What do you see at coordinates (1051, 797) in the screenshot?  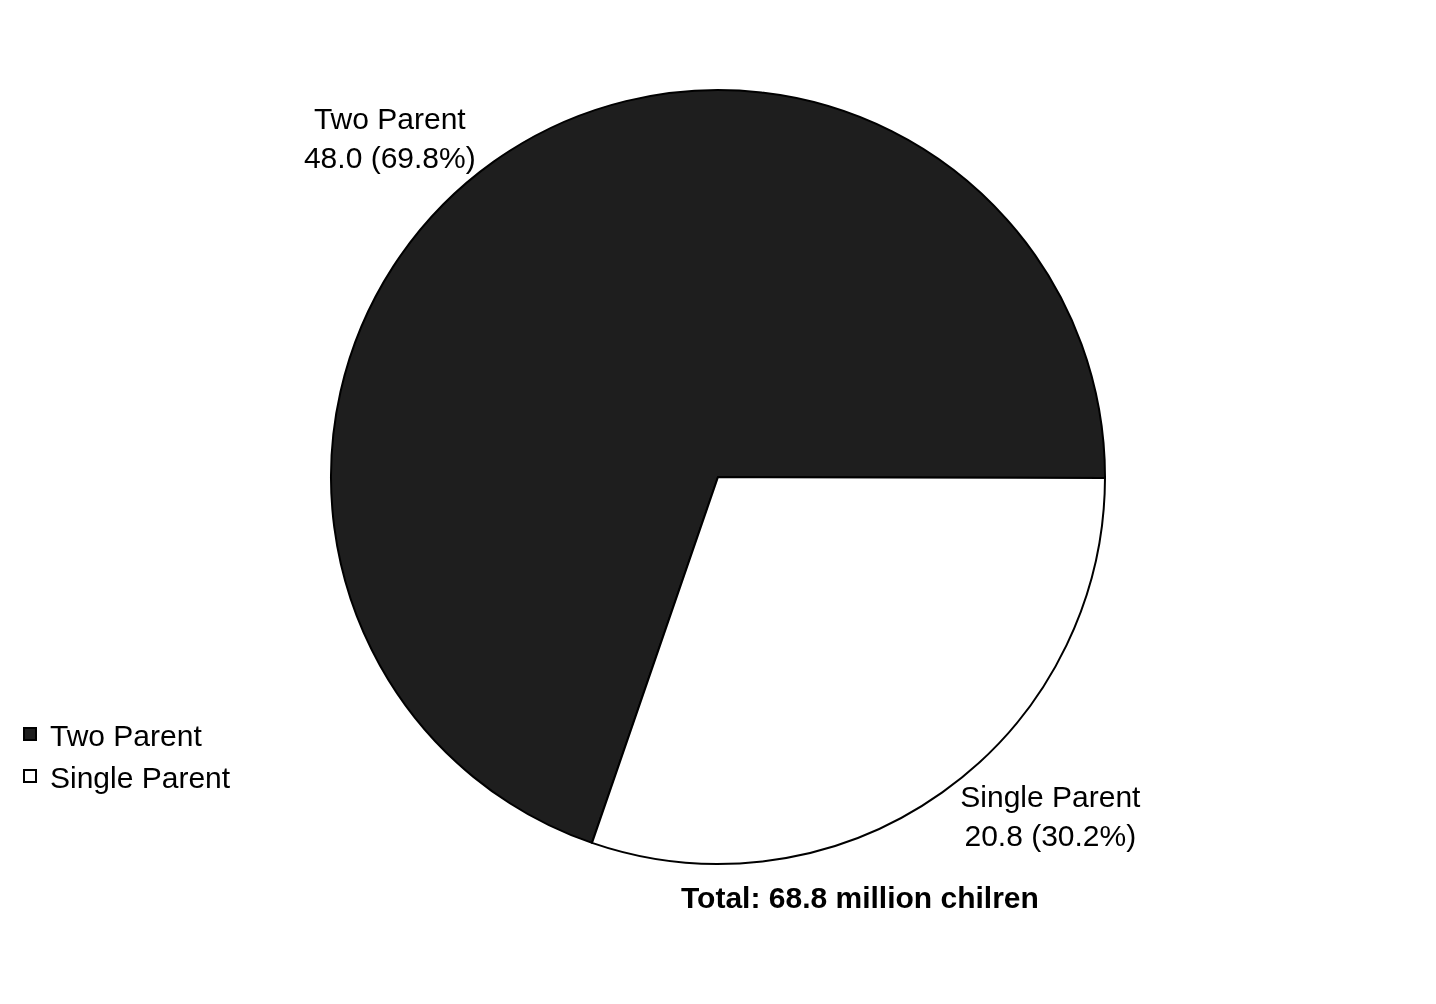 I see `slice-label: Single Parent` at bounding box center [1051, 797].